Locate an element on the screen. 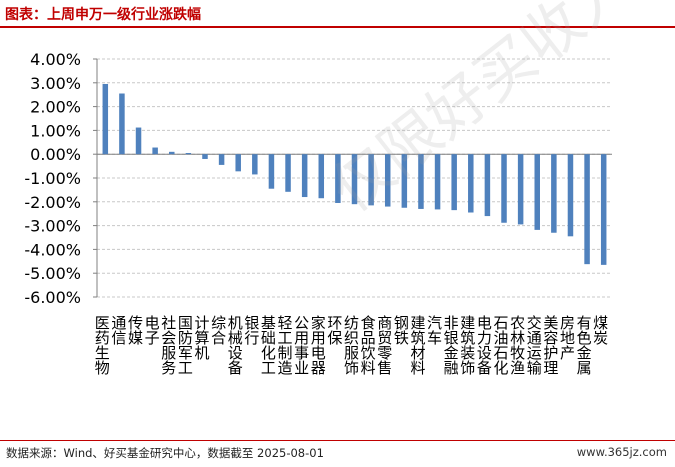 Image resolution: width=675 pixels, height=467 pixels. y-tick-label: -5.00% is located at coordinates (52, 273).